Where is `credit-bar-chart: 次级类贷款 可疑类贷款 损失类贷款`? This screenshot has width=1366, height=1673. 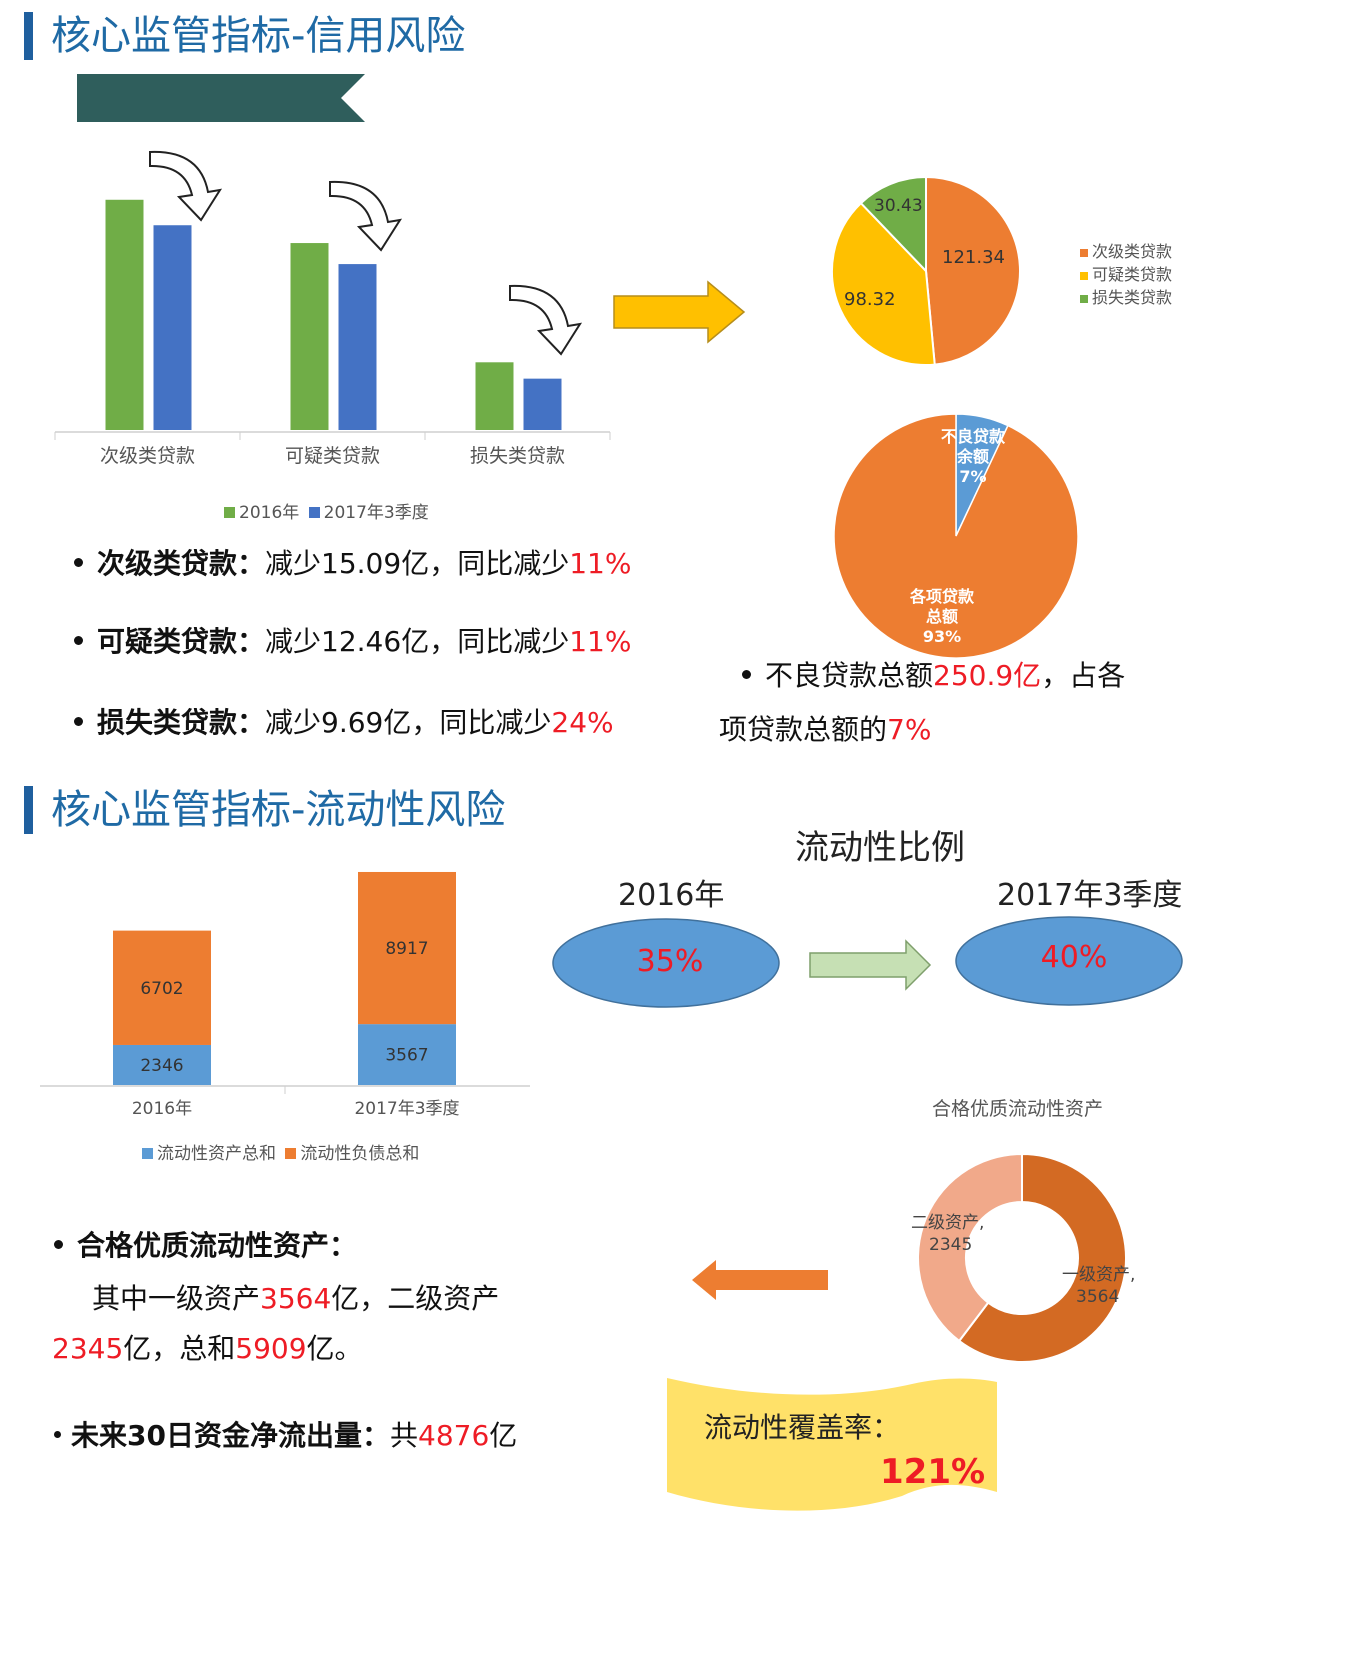
credit-bar-chart: 次级类贷款 可疑类贷款 损失类贷款 is located at coordinates (332, 308).